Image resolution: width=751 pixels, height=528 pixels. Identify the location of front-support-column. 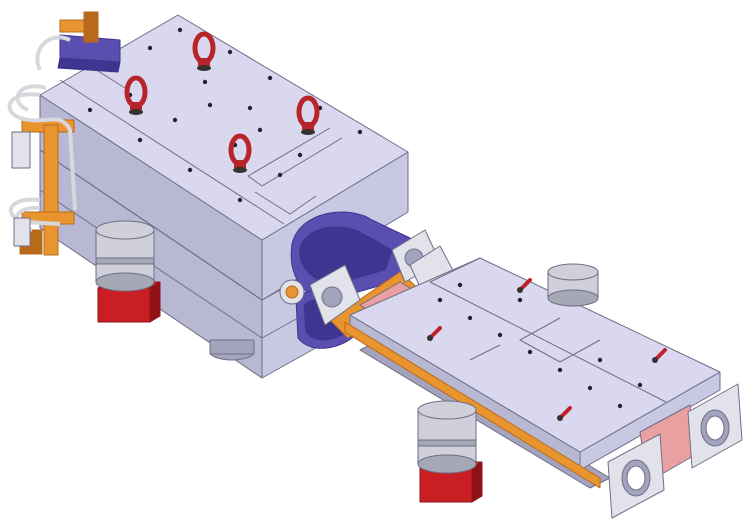
(450, 451).